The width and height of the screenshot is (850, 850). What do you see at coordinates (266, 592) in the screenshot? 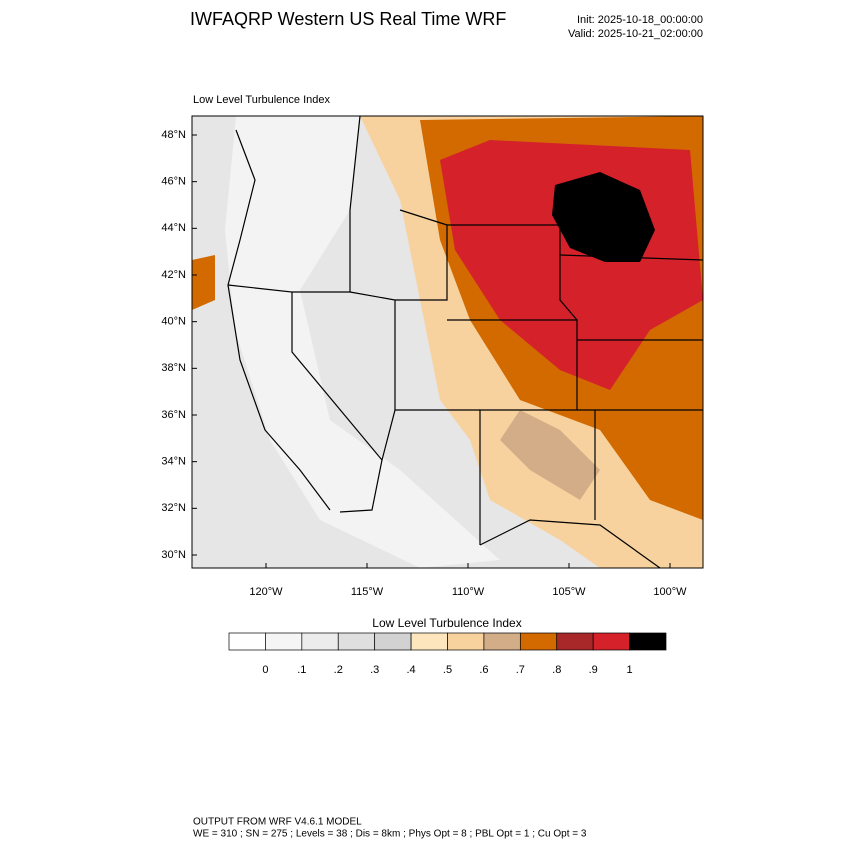
I see `lon-label: 120°W` at bounding box center [266, 592].